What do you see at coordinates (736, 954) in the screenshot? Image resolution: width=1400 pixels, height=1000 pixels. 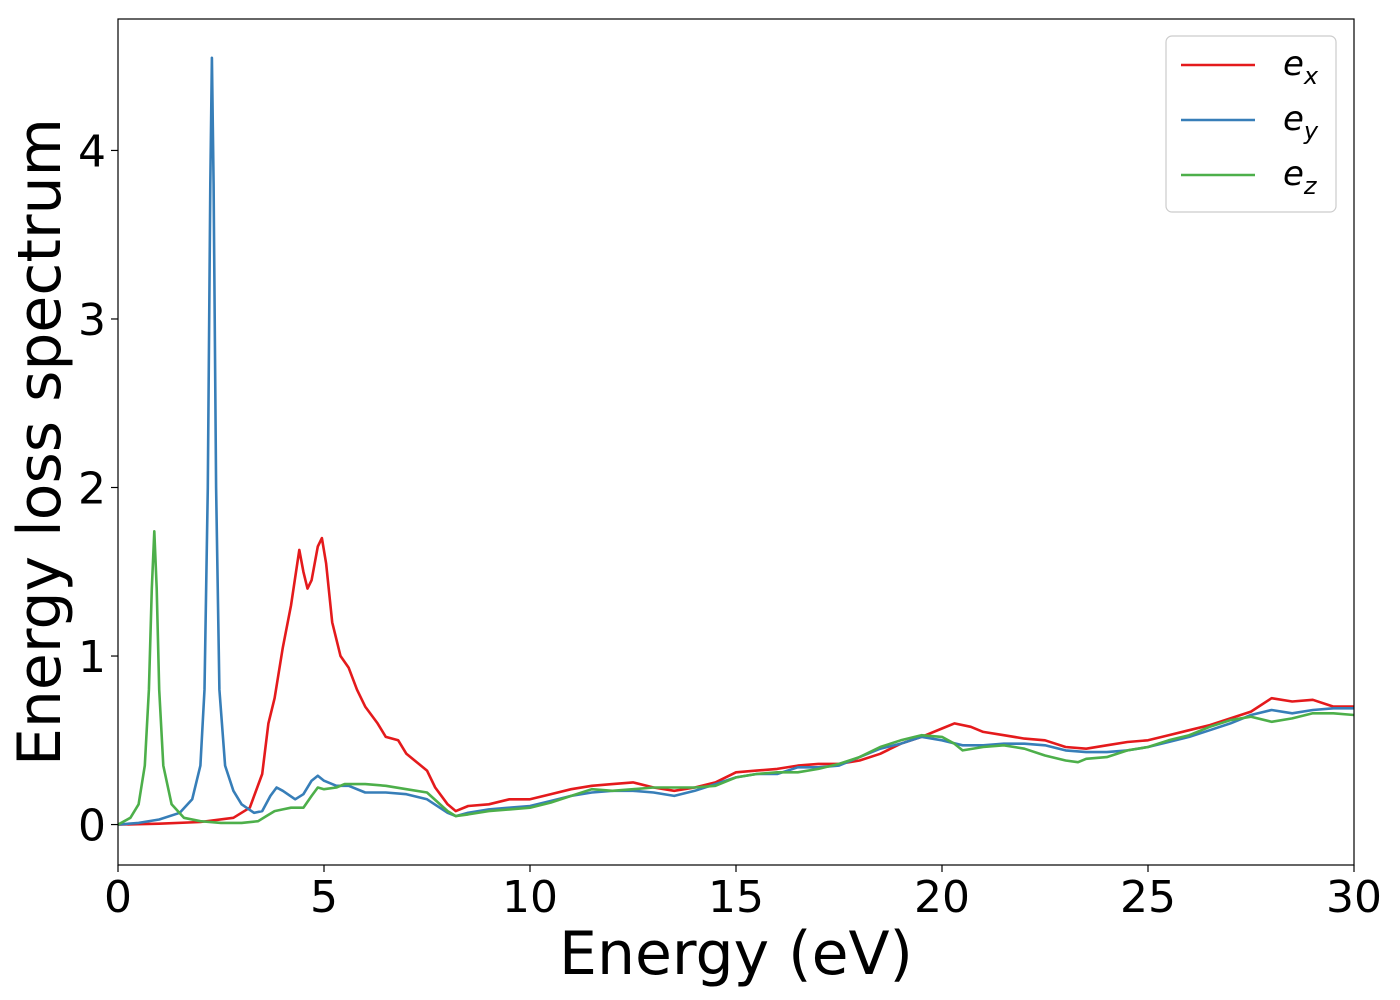 I see `x-axis-title: Energy (eV)` at bounding box center [736, 954].